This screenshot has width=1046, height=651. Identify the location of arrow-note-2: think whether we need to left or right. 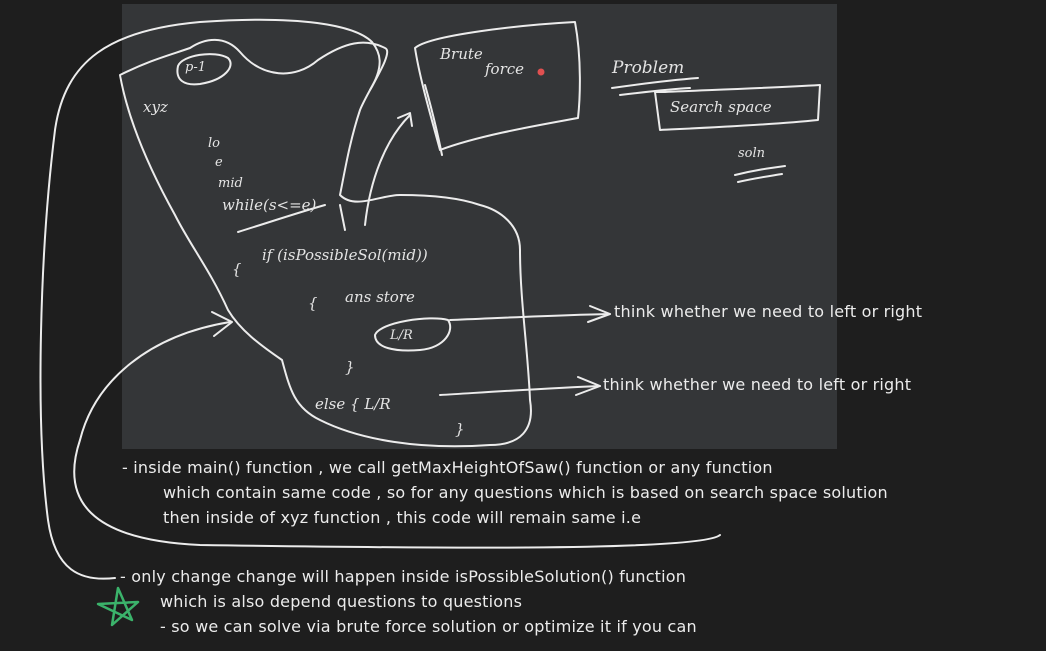
(757, 384).